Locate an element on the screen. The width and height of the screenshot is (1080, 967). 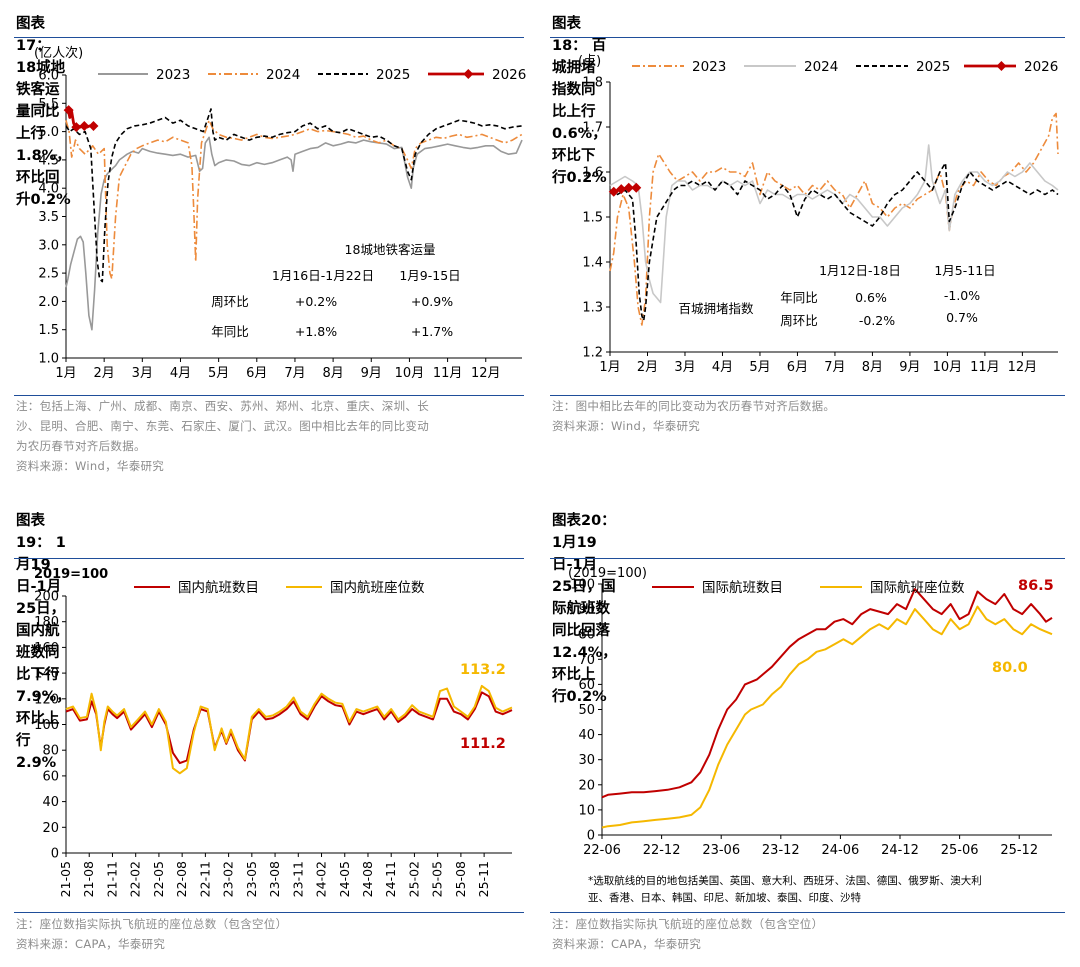
x-tick-label: 9月 is located at coordinates (909, 367).